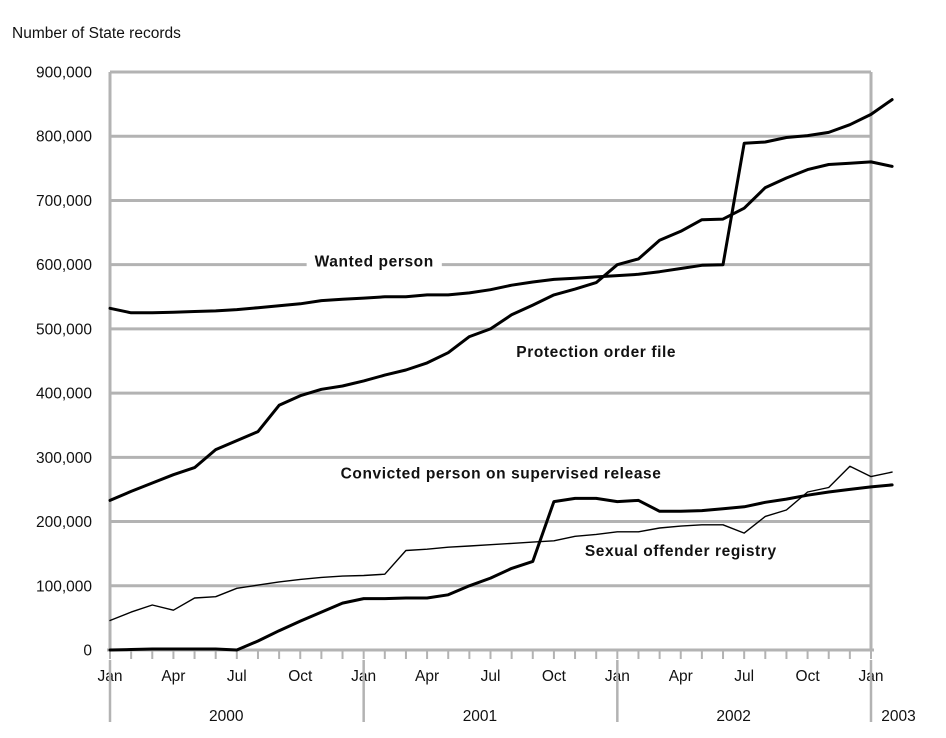 The height and width of the screenshot is (738, 946). I want to click on y-tick-label: 600,000, so click(64, 265).